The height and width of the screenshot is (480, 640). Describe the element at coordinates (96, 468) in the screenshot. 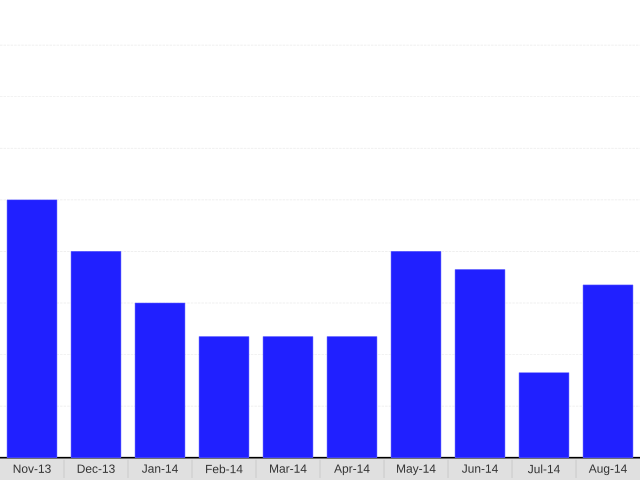

I see `x-tick-label: Dec-13` at that location.